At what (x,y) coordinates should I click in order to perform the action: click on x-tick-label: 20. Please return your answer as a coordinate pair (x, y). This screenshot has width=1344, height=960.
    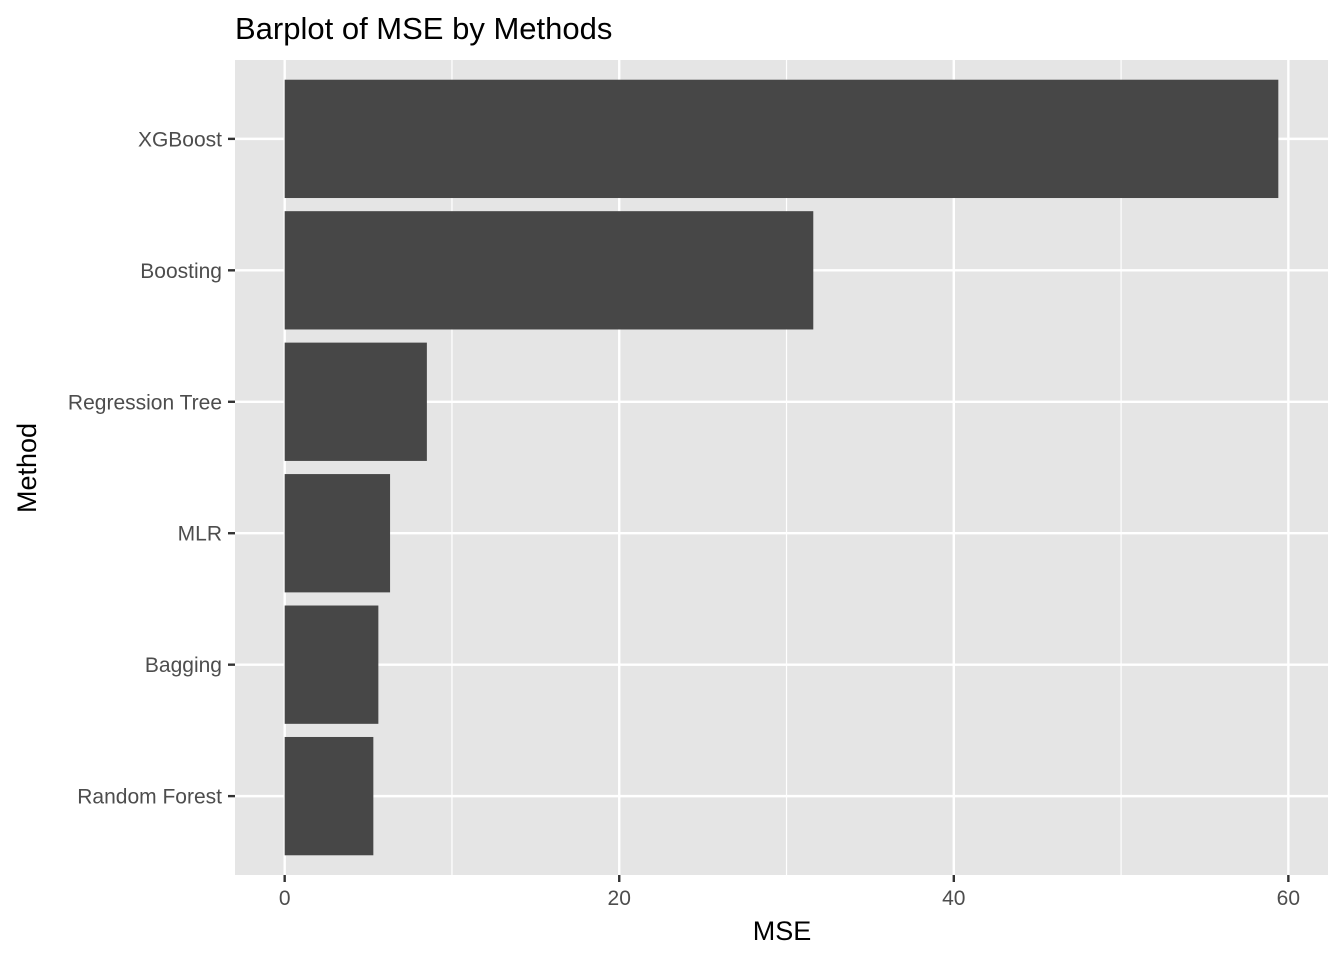
    Looking at the image, I should click on (619, 898).